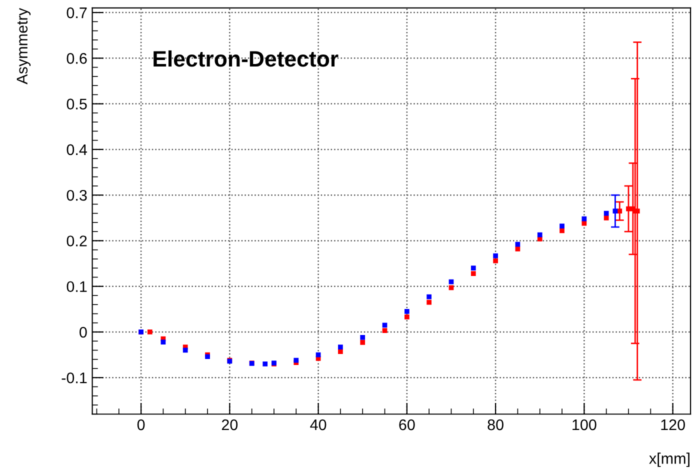  I want to click on y-axis-title: Asymmetry, so click(23, 46).